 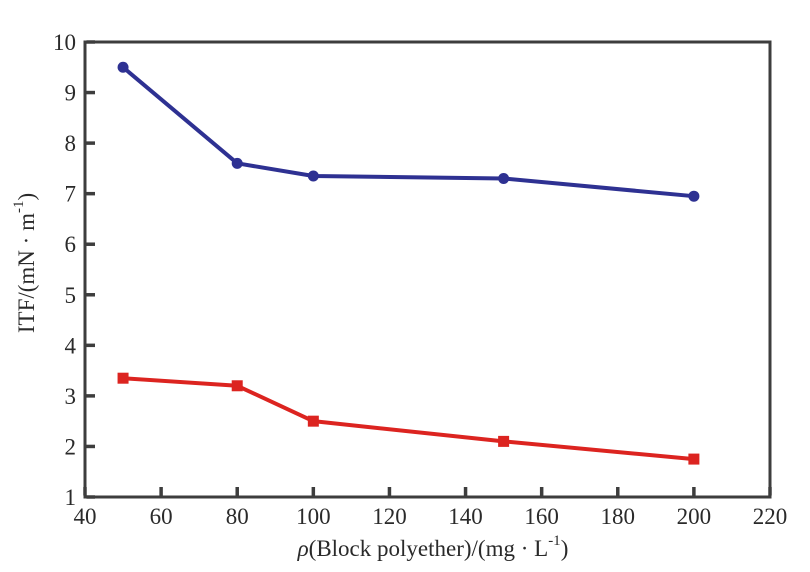 I want to click on y-tick-label: 9, so click(x=71, y=93).